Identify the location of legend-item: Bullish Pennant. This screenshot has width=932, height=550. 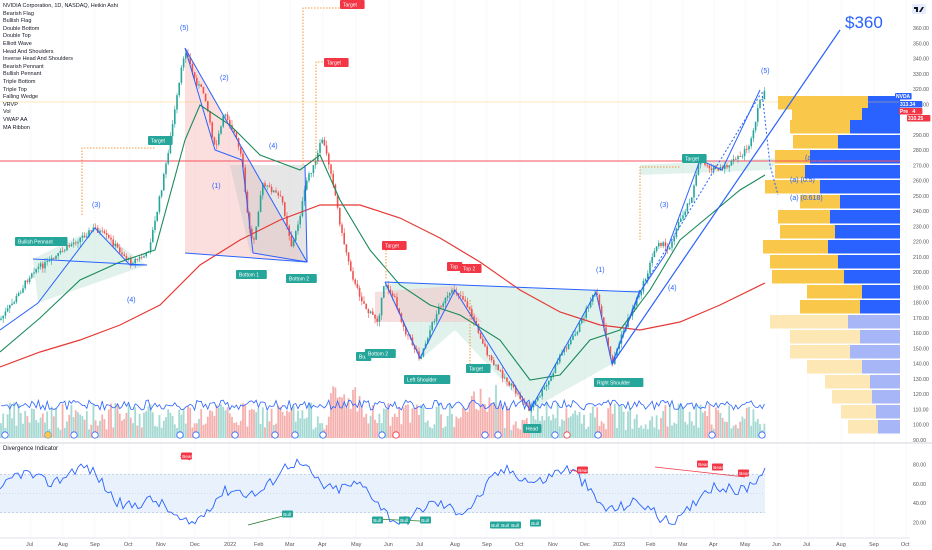
(22, 74).